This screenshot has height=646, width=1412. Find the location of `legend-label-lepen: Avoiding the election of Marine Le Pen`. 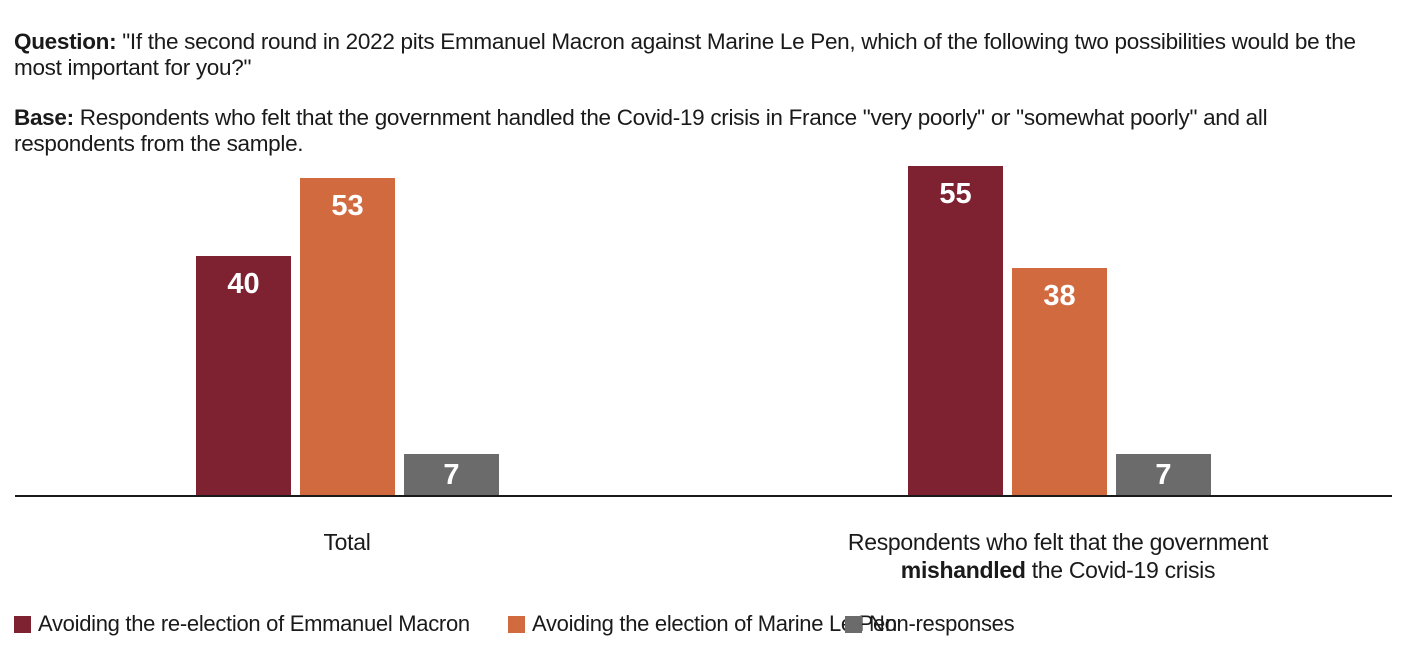

legend-label-lepen: Avoiding the election of Marine Le Pen is located at coordinates (714, 623).